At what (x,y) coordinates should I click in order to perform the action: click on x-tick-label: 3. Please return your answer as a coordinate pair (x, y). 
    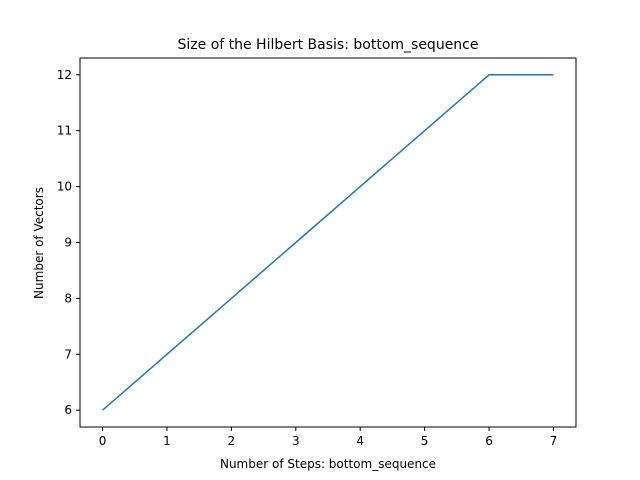
    Looking at the image, I should click on (296, 441).